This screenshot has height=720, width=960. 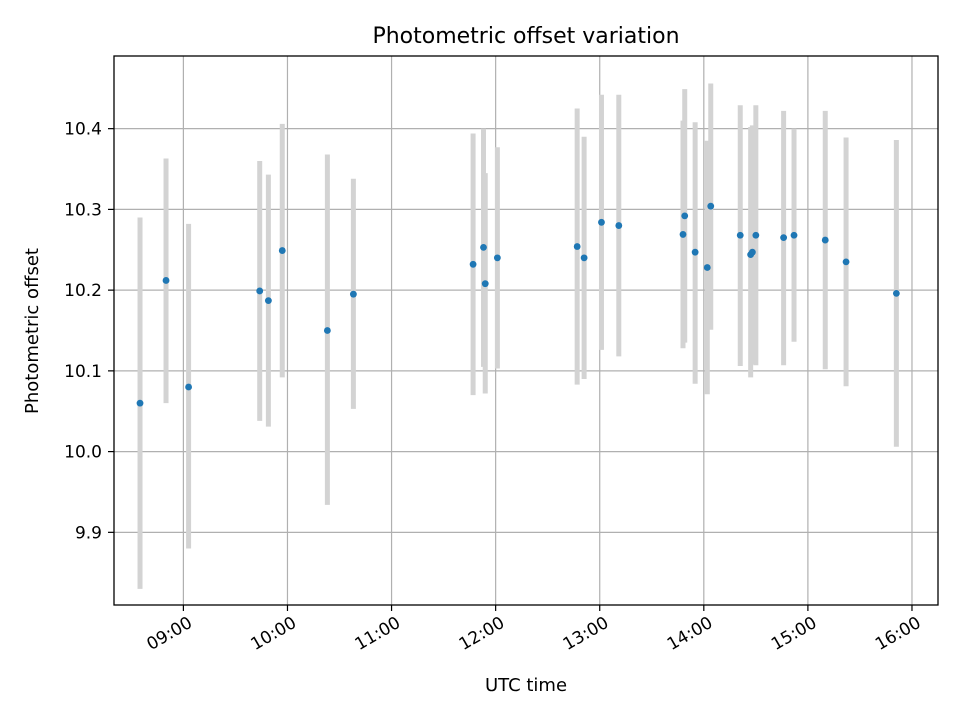 I want to click on y-tick-label: 10.1, so click(x=83, y=372).